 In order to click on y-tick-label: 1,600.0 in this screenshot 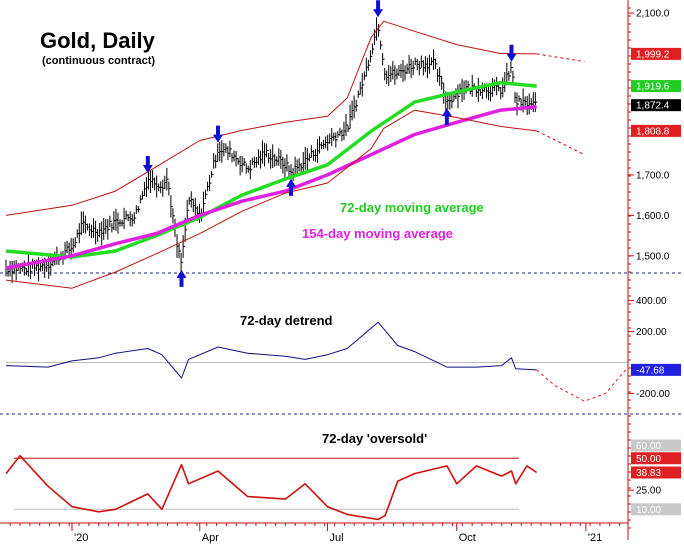, I will do `click(653, 216)`.